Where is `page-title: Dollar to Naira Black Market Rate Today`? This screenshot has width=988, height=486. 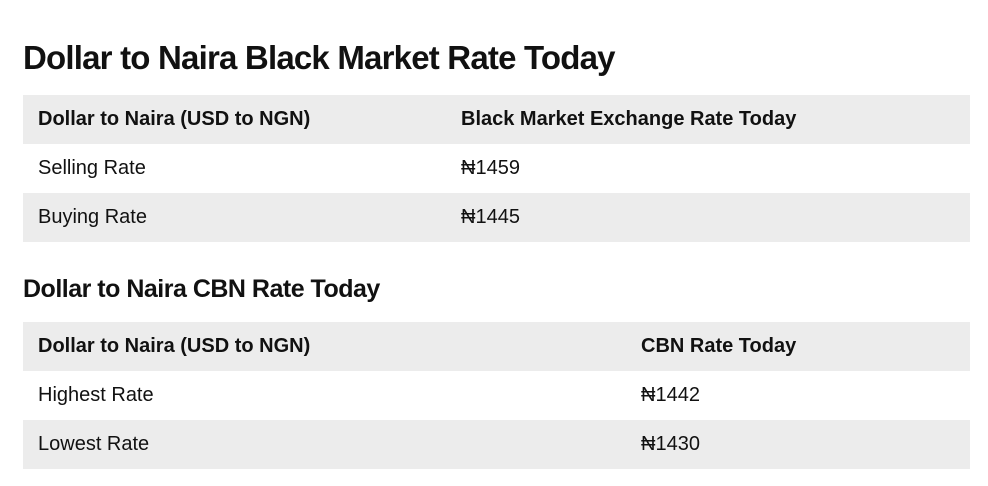
page-title: Dollar to Naira Black Market Rate Today is located at coordinates (319, 57).